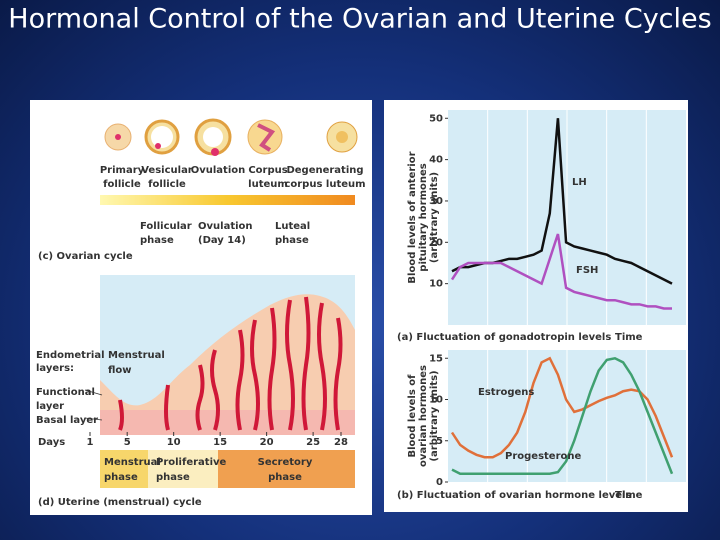 The image size is (720, 540). I want to click on series-label: FSH, so click(587, 270).